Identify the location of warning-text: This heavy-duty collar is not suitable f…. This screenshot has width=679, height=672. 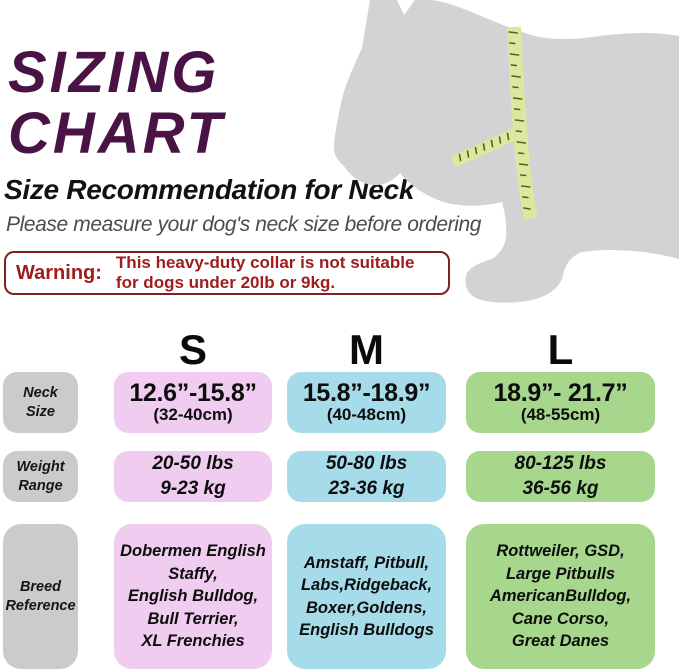
(265, 272).